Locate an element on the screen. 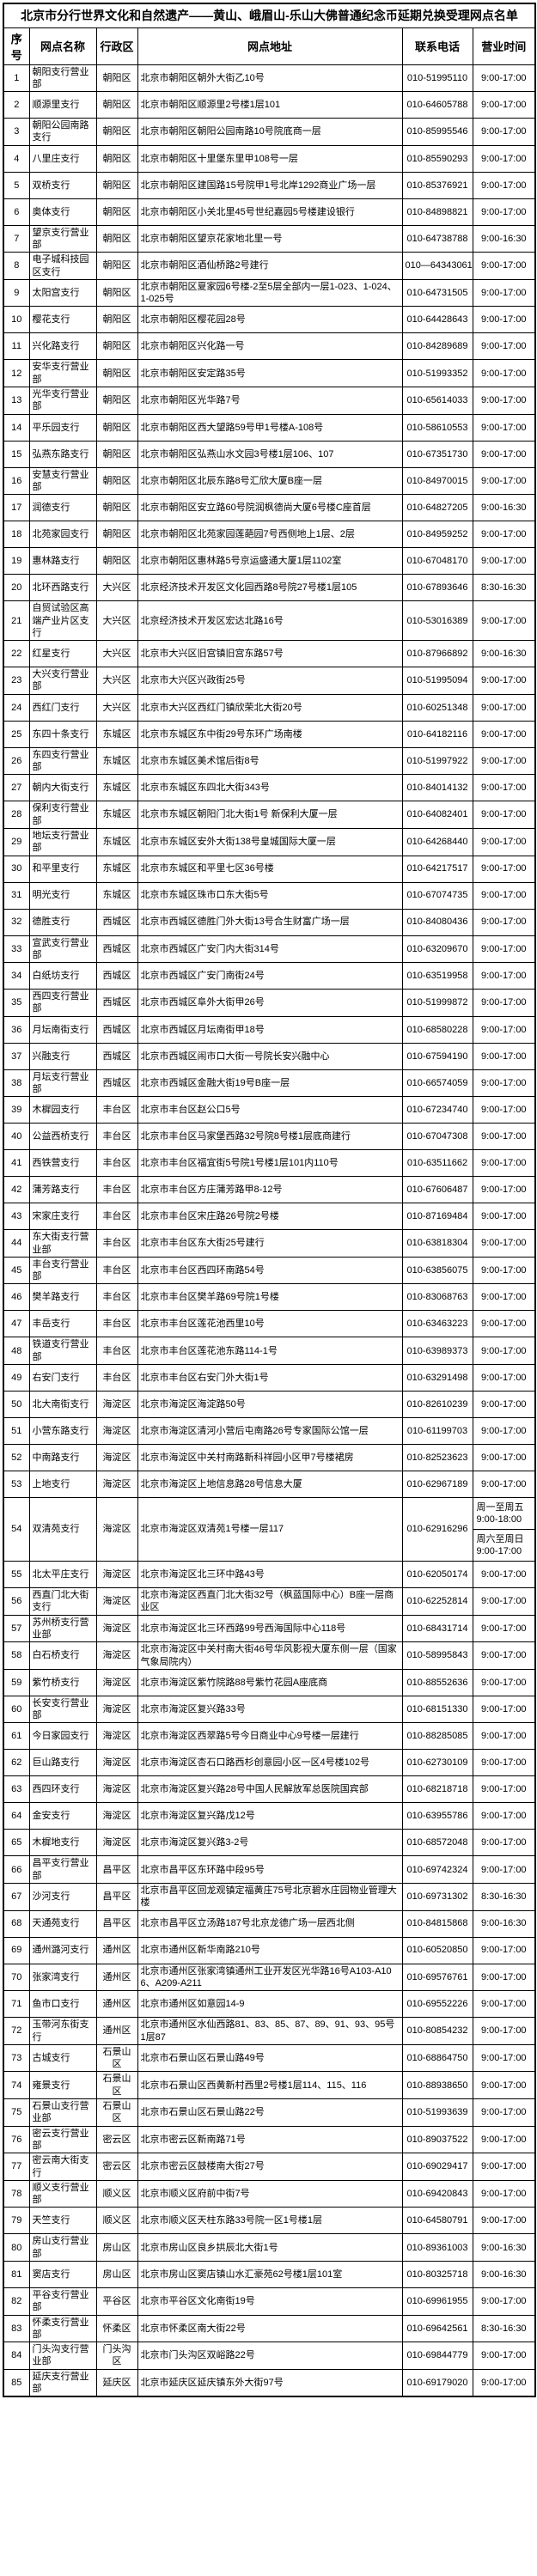 The image size is (537, 2576). cell-name: 东大街支行营业部 is located at coordinates (63, 1243).